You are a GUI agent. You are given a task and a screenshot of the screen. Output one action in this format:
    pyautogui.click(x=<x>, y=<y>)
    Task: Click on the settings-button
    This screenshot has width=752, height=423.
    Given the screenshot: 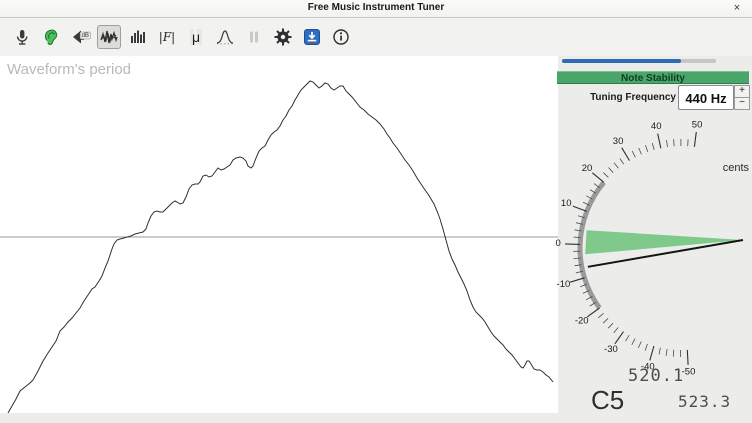 What is the action you would take?
    pyautogui.click(x=283, y=37)
    